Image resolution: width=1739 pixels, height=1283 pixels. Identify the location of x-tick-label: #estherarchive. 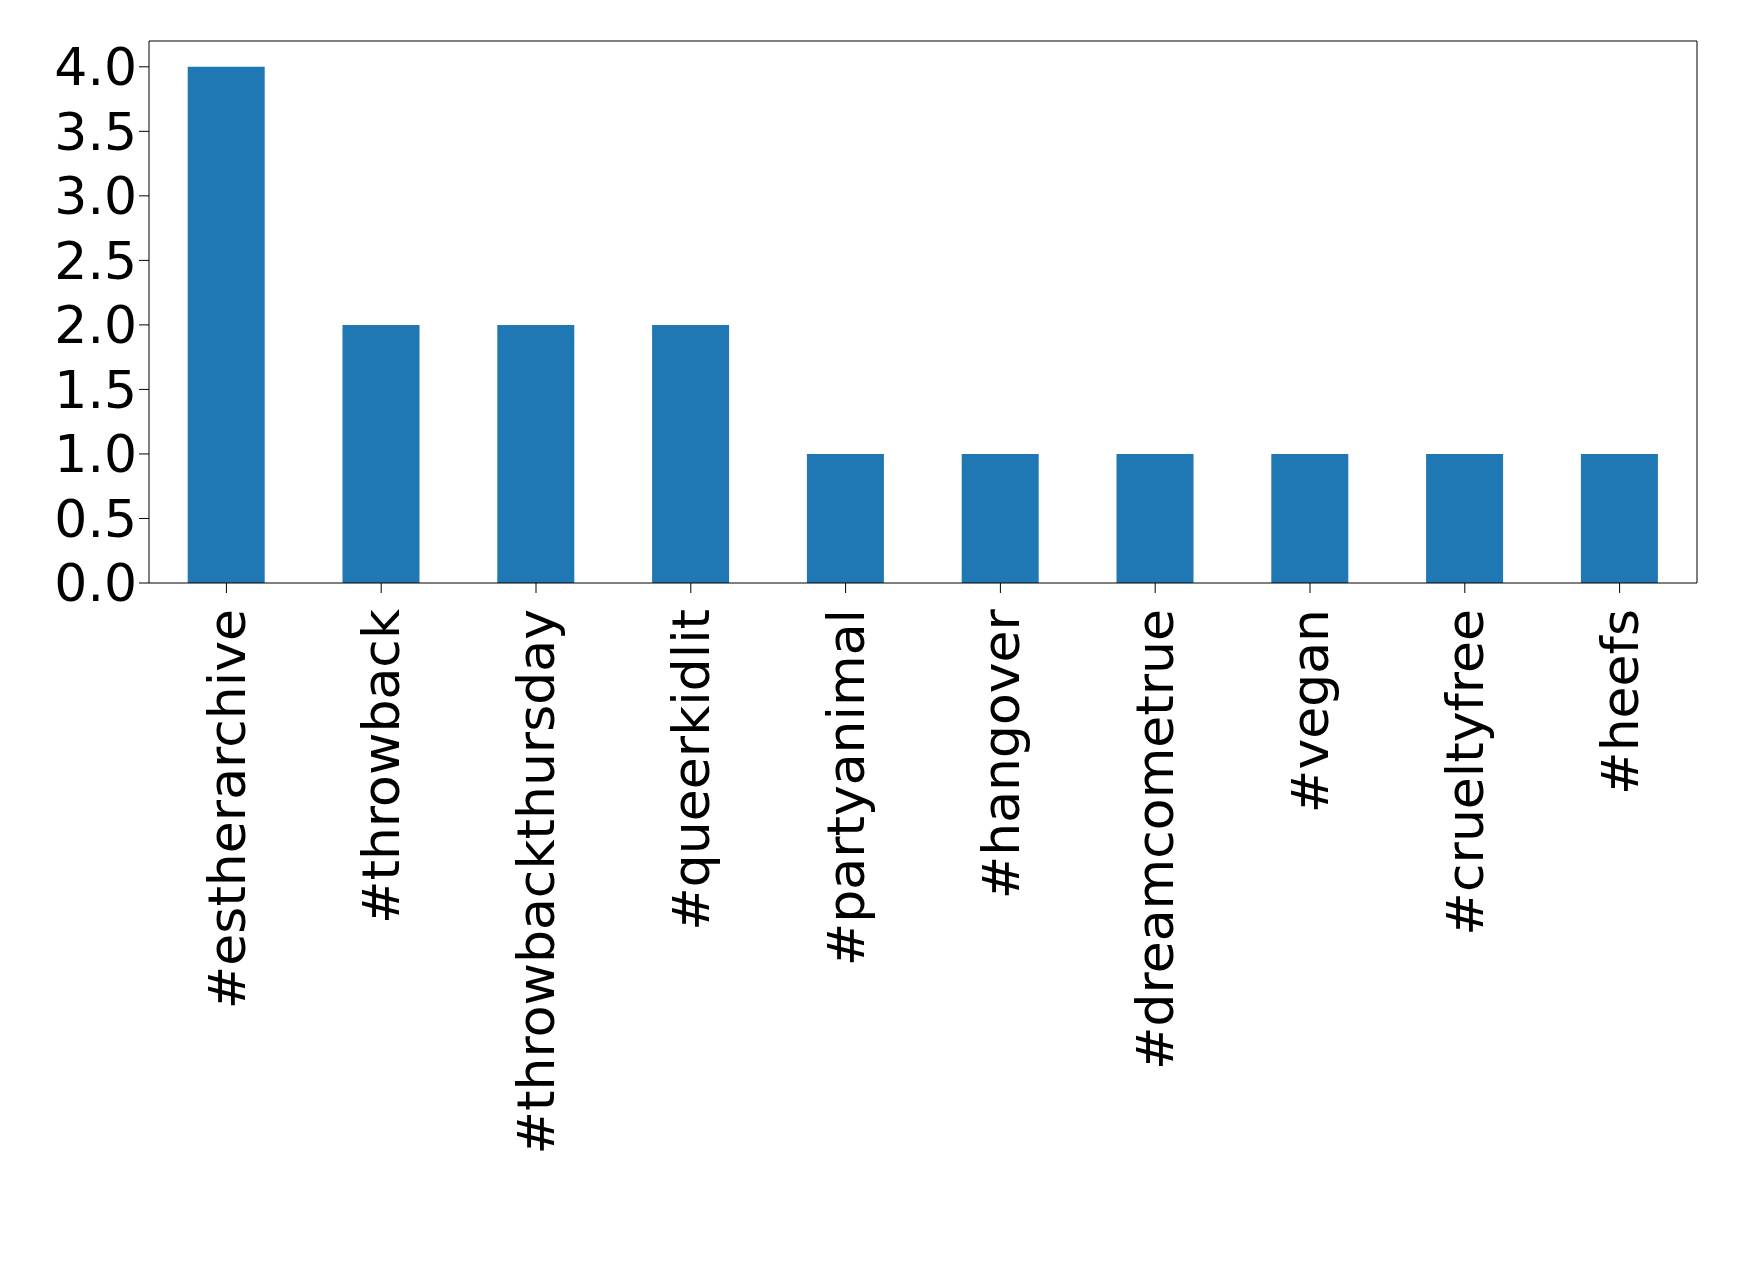
(226, 809).